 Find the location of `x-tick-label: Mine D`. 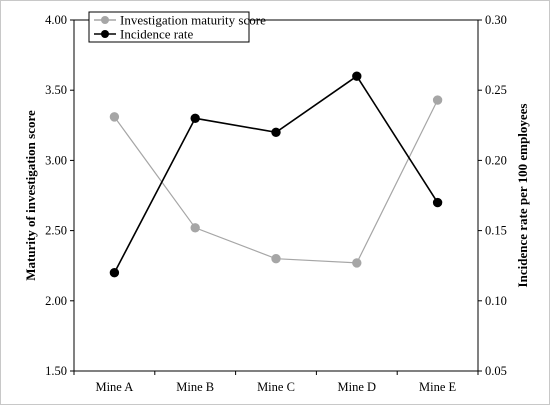

x-tick-label: Mine D is located at coordinates (357, 387).